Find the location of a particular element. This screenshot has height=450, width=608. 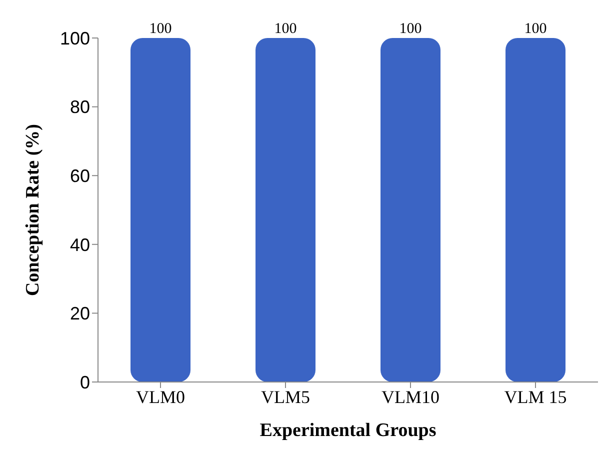

x-axis-title: Experimental Groups is located at coordinates (348, 430).